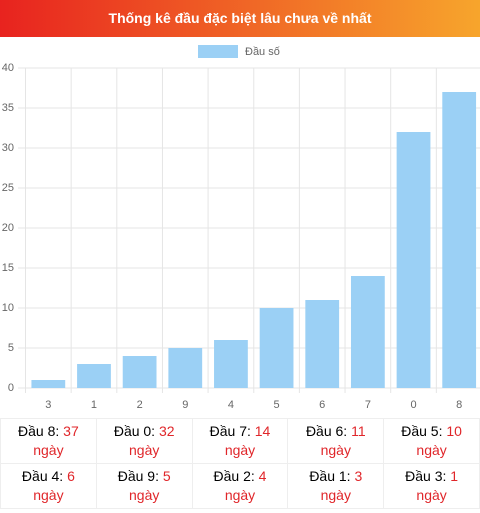 The image size is (480, 513). Describe the element at coordinates (358, 431) in the screenshot. I see `cell-value: 11` at that location.